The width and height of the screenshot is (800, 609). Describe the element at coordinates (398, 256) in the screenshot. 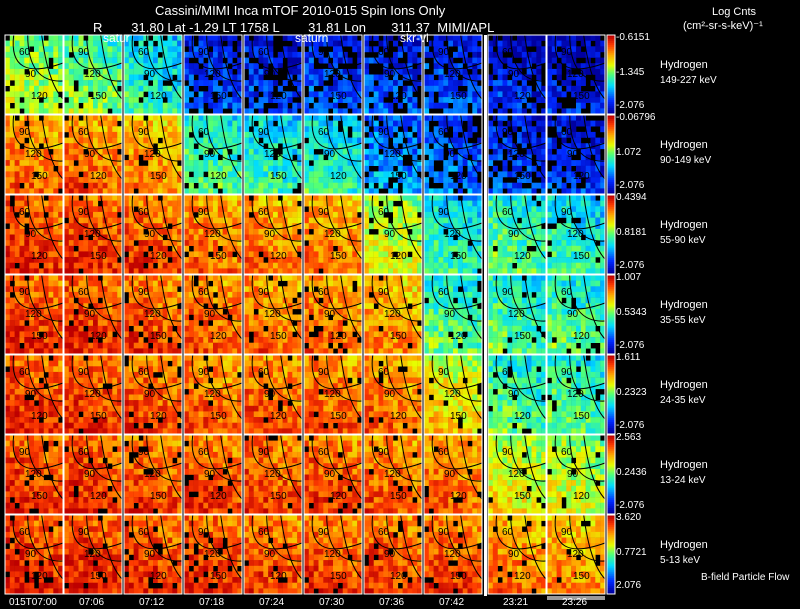

I see `contour-label: 120` at that location.